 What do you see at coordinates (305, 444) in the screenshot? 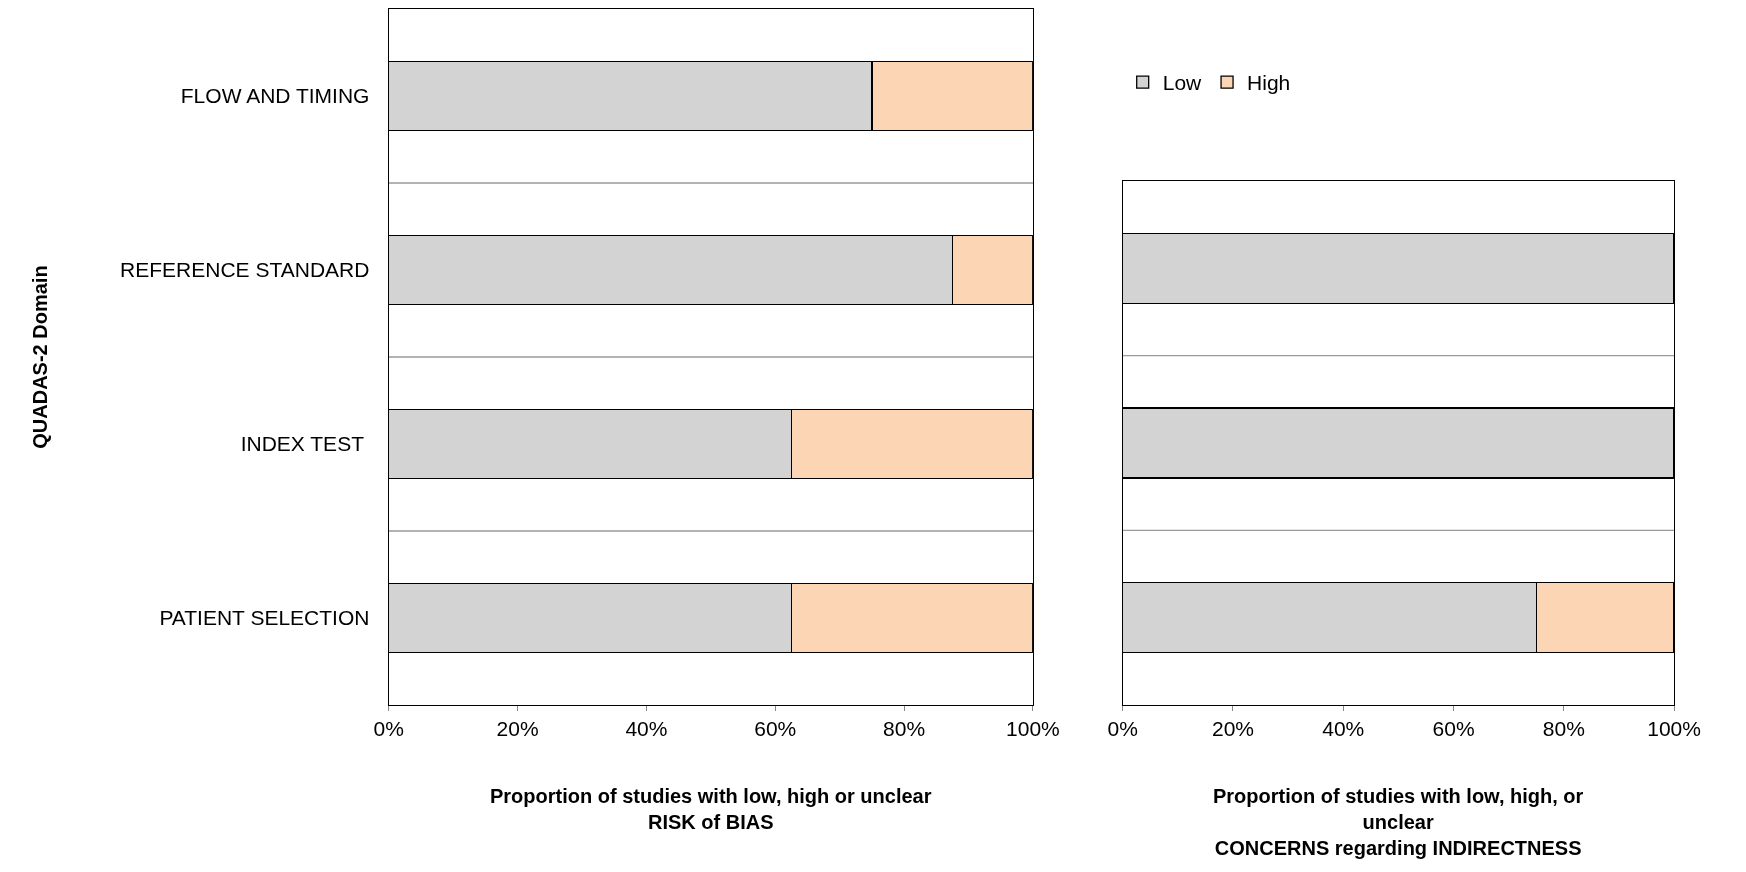
I see `y-tick-label: INDEX TEST` at bounding box center [305, 444].